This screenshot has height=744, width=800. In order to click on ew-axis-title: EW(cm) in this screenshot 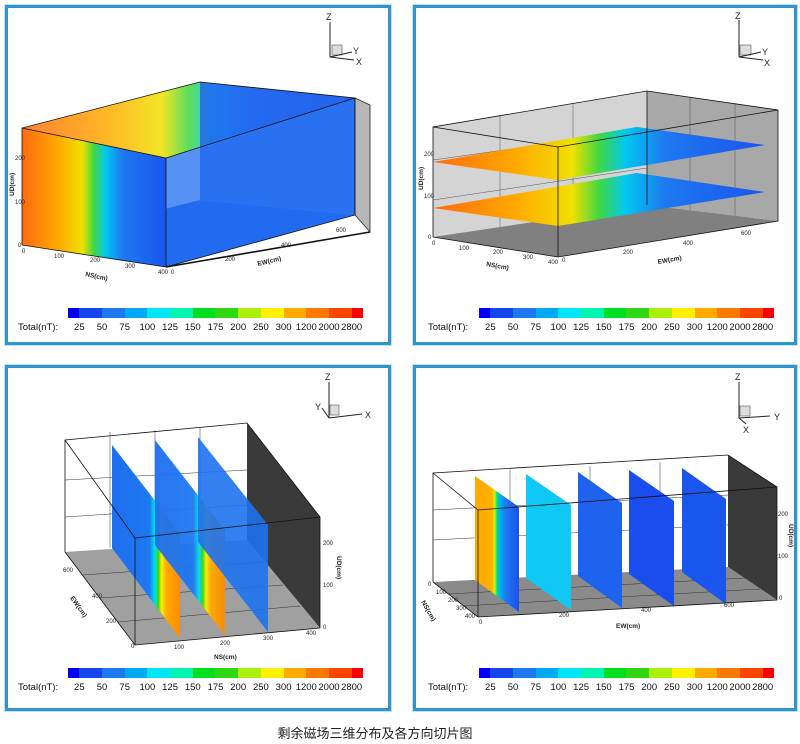, I will do `click(269, 261)`.